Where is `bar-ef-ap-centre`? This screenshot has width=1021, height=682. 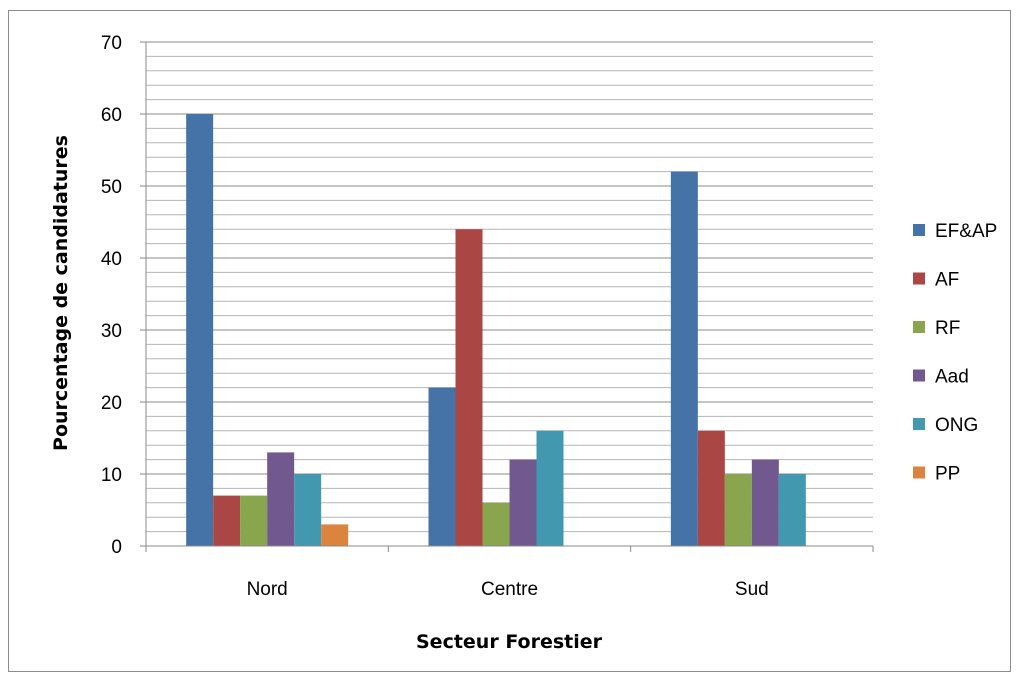
bar-ef-ap-centre is located at coordinates (442, 466).